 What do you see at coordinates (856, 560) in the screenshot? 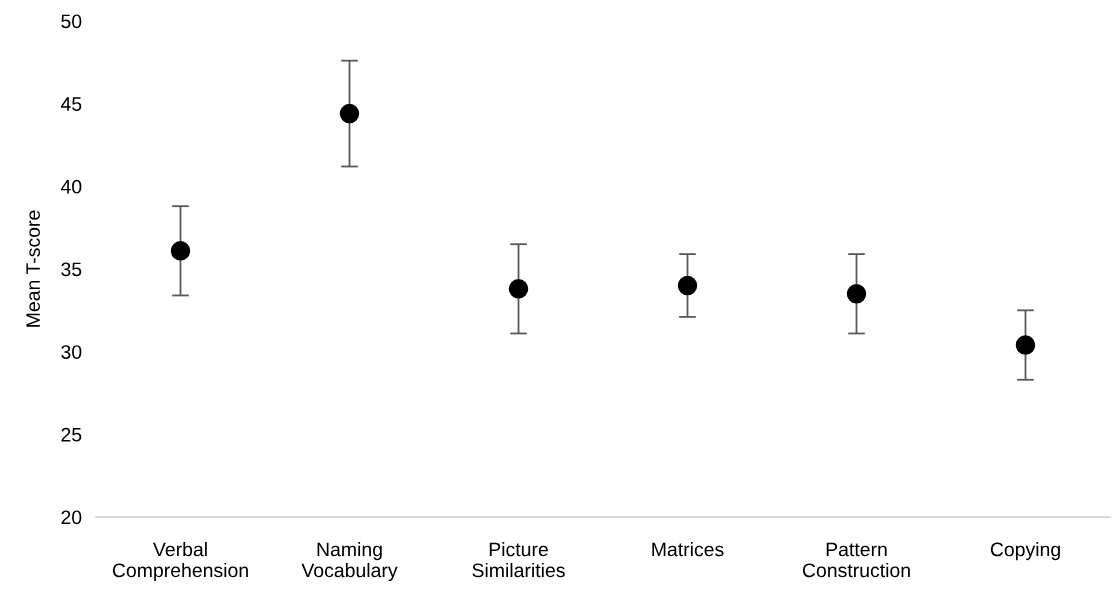
I see `x-tick-label: Pattern Construction` at bounding box center [856, 560].